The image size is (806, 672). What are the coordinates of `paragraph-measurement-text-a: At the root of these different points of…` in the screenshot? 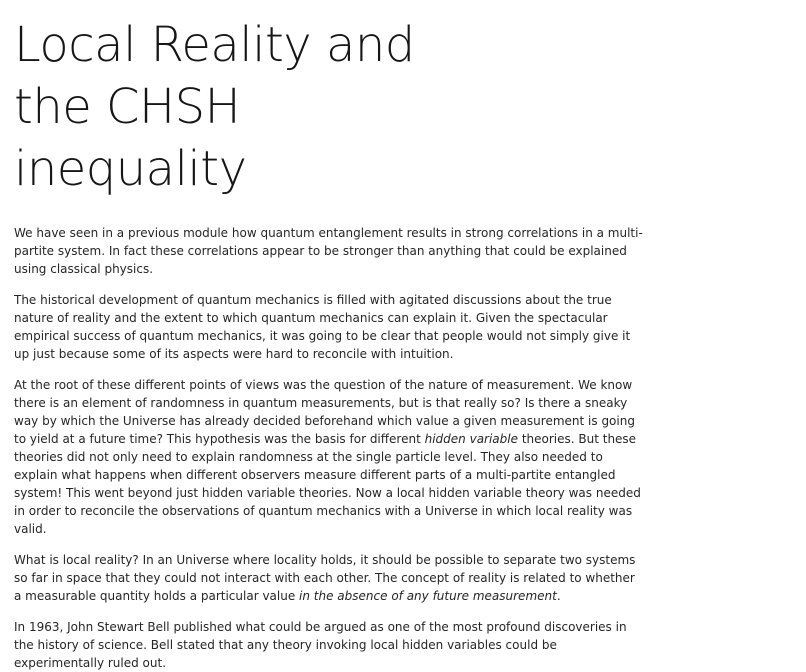 It's located at (324, 412).